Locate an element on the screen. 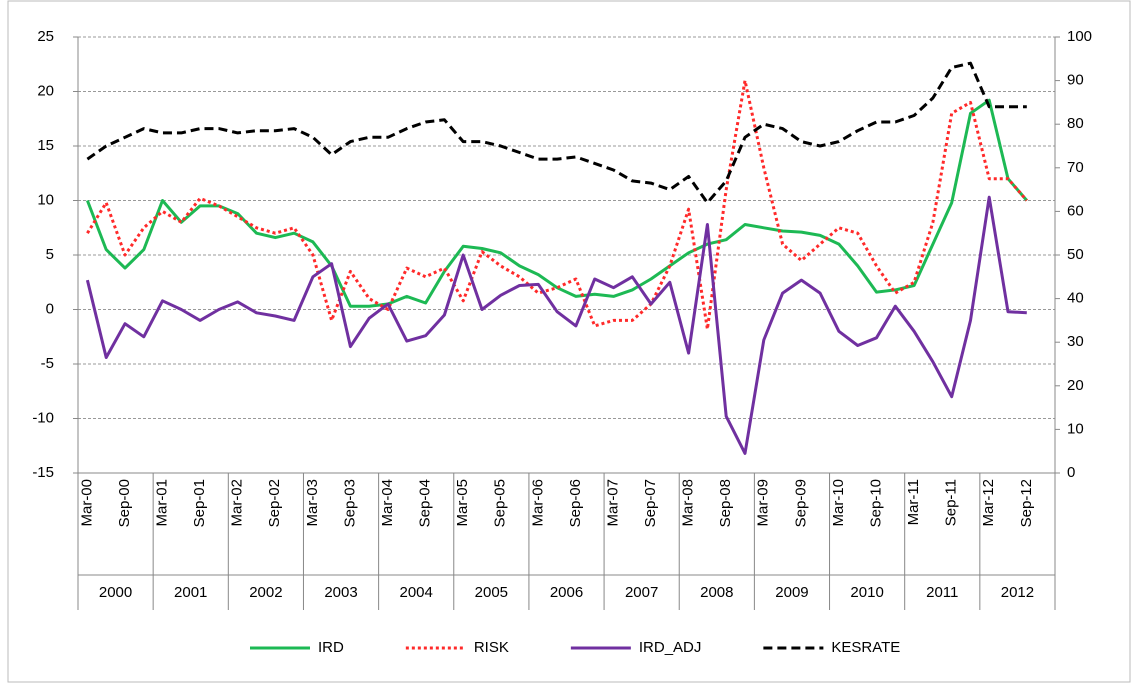 The width and height of the screenshot is (1131, 688). x-tick-label: Sep-06 is located at coordinates (575, 503).